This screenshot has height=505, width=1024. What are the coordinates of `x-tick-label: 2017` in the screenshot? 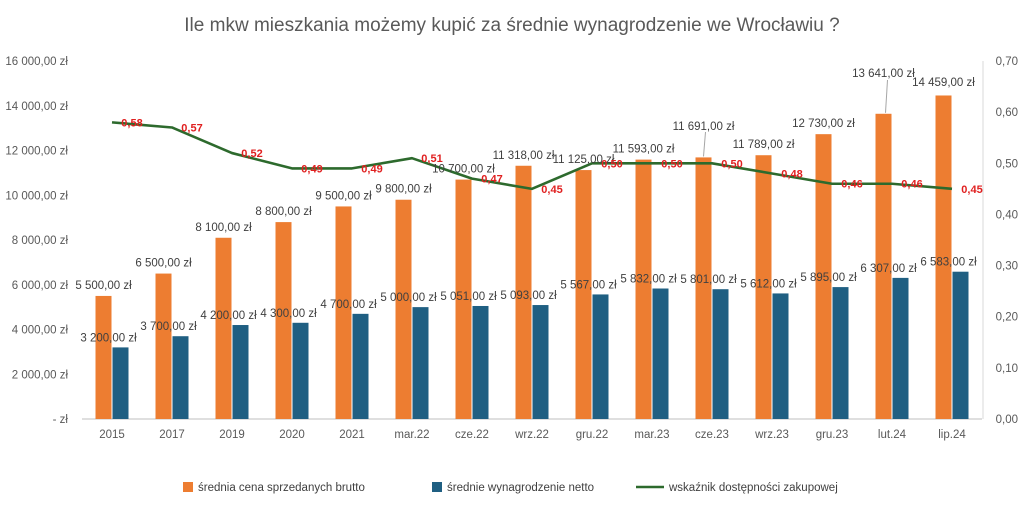 It's located at (172, 435).